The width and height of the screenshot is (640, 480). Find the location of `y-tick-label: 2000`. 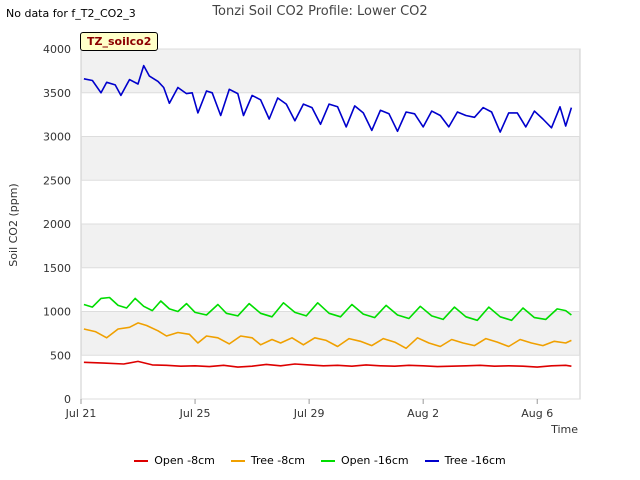

y-tick-label: 2000 is located at coordinates (57, 224).